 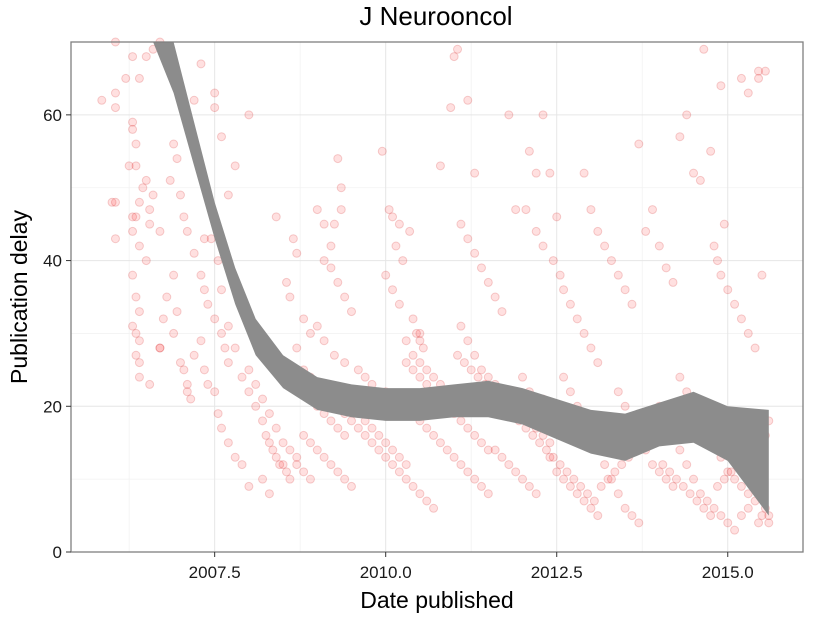 What do you see at coordinates (19, 297) in the screenshot?
I see `y-axis-label: Publication delay` at bounding box center [19, 297].